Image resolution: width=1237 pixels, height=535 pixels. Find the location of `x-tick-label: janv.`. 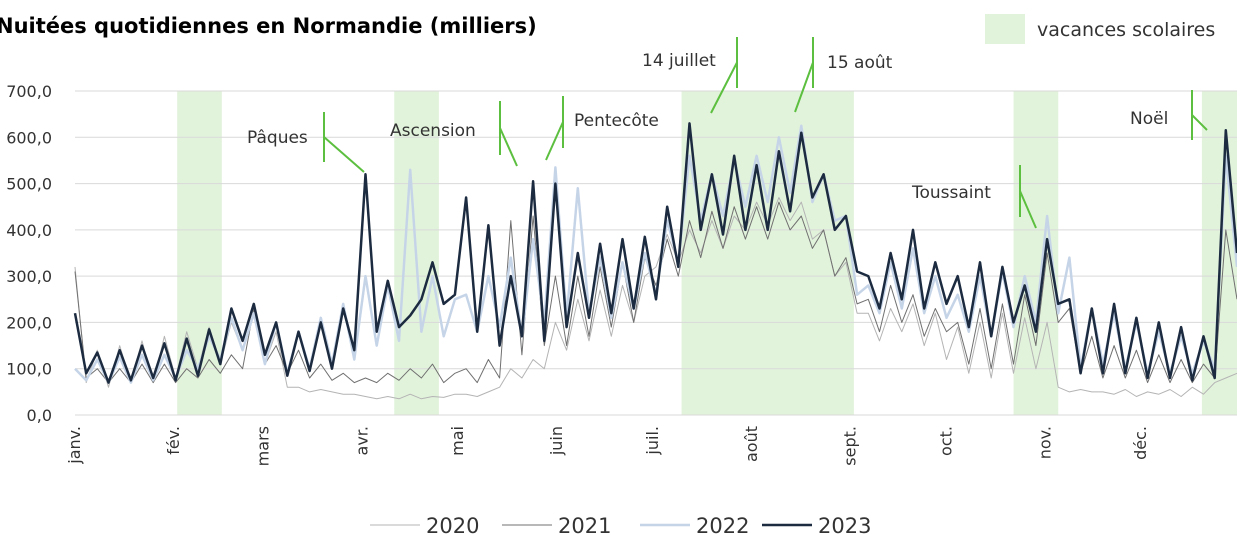

x-tick-label: janv. is located at coordinates (74, 445).